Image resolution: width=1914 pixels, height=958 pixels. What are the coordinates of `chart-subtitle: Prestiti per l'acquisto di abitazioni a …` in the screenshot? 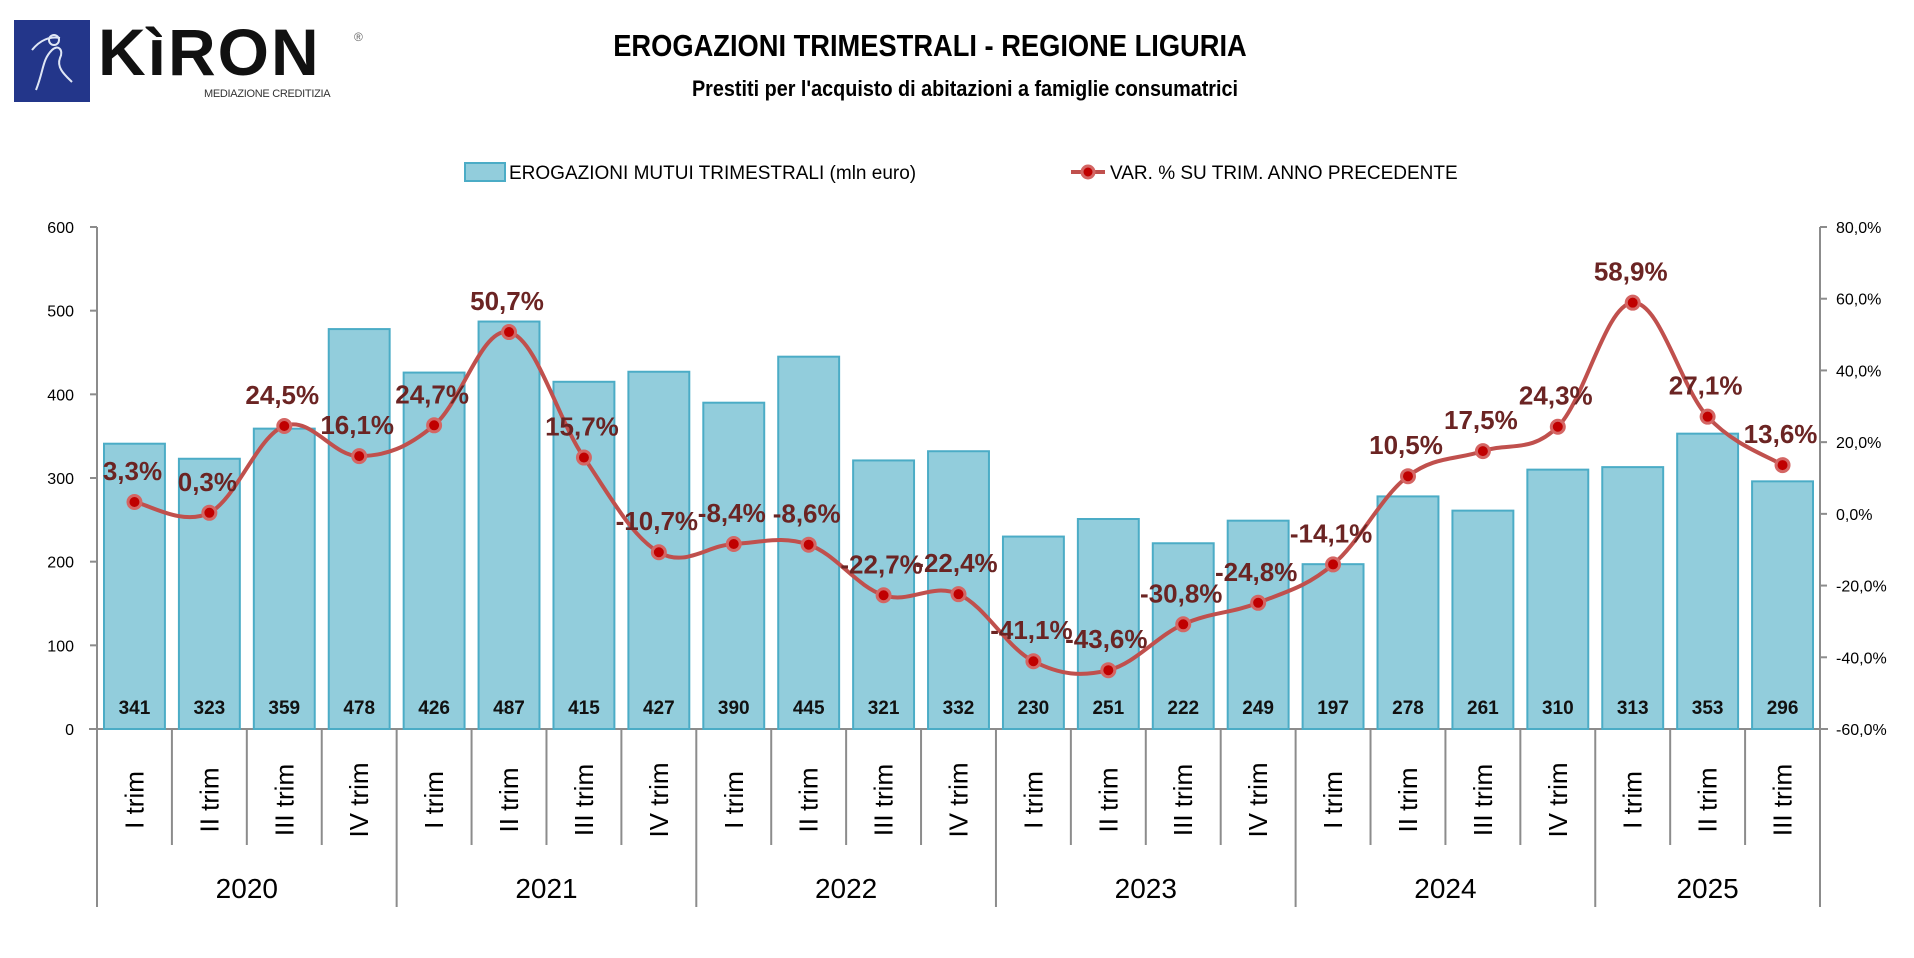 It's located at (965, 88).